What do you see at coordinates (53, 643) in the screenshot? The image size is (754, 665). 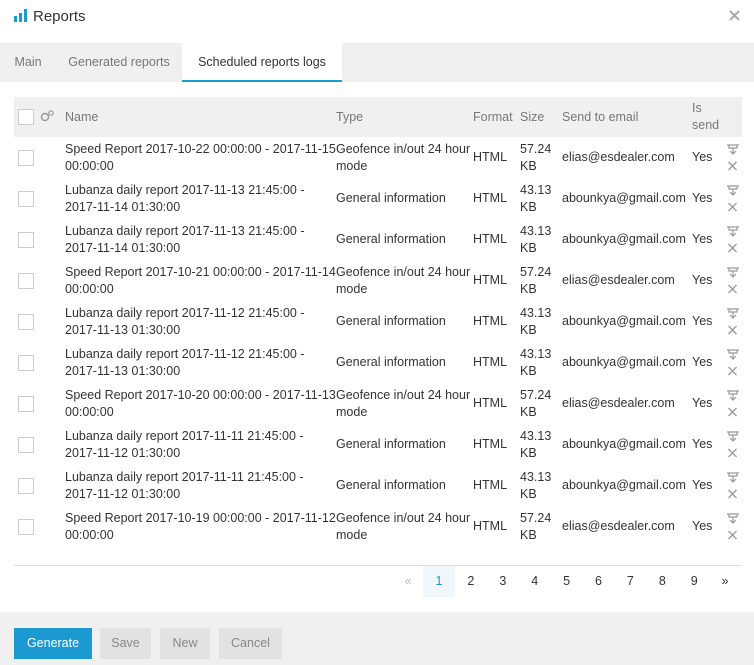 I see `button: Generate` at bounding box center [53, 643].